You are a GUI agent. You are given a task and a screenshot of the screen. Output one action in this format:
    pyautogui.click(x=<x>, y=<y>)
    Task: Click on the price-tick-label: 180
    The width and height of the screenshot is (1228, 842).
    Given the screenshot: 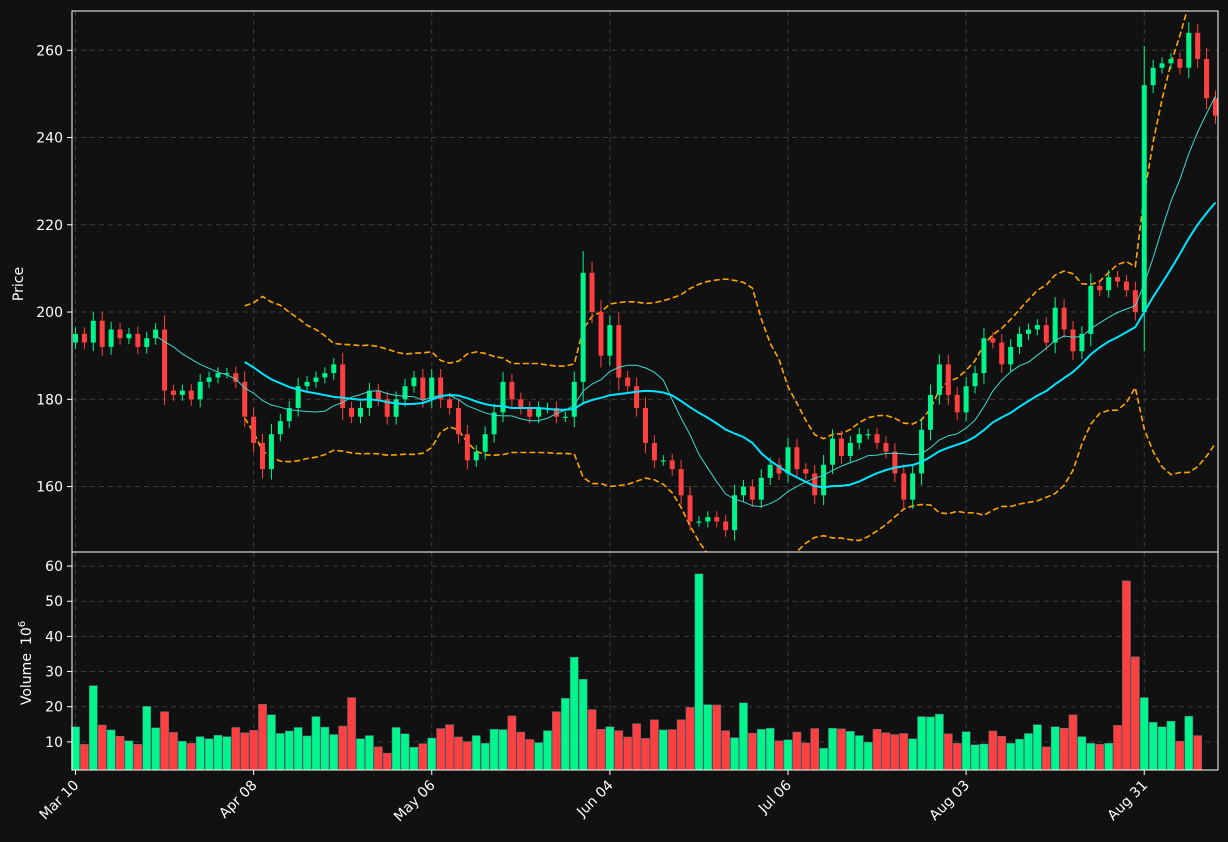 What is the action you would take?
    pyautogui.click(x=49, y=400)
    